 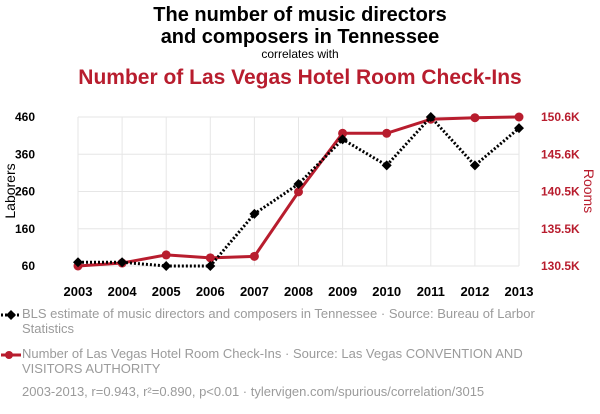 I want to click on chart-title-line2: and composers in Tennessee, so click(x=300, y=37).